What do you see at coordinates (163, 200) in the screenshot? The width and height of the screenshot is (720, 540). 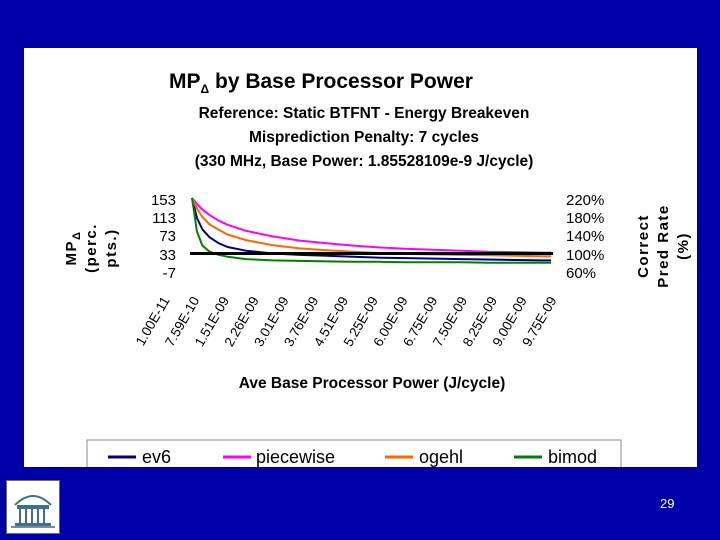 I see `y-left-tick: 153` at bounding box center [163, 200].